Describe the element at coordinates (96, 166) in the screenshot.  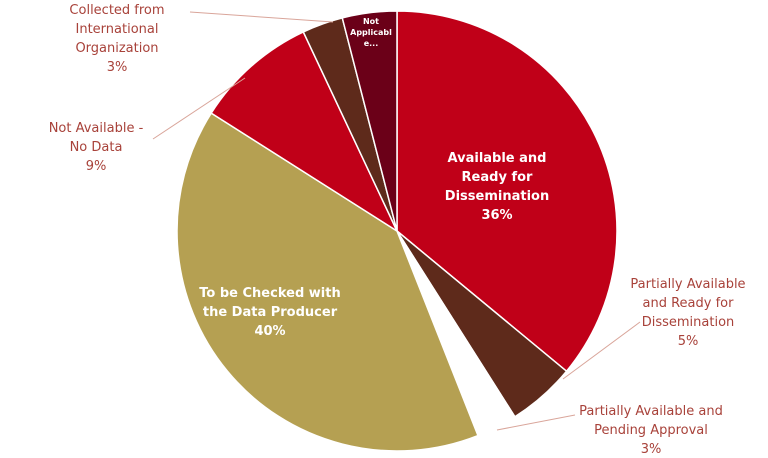
I see `slice-percent: 9%` at that location.